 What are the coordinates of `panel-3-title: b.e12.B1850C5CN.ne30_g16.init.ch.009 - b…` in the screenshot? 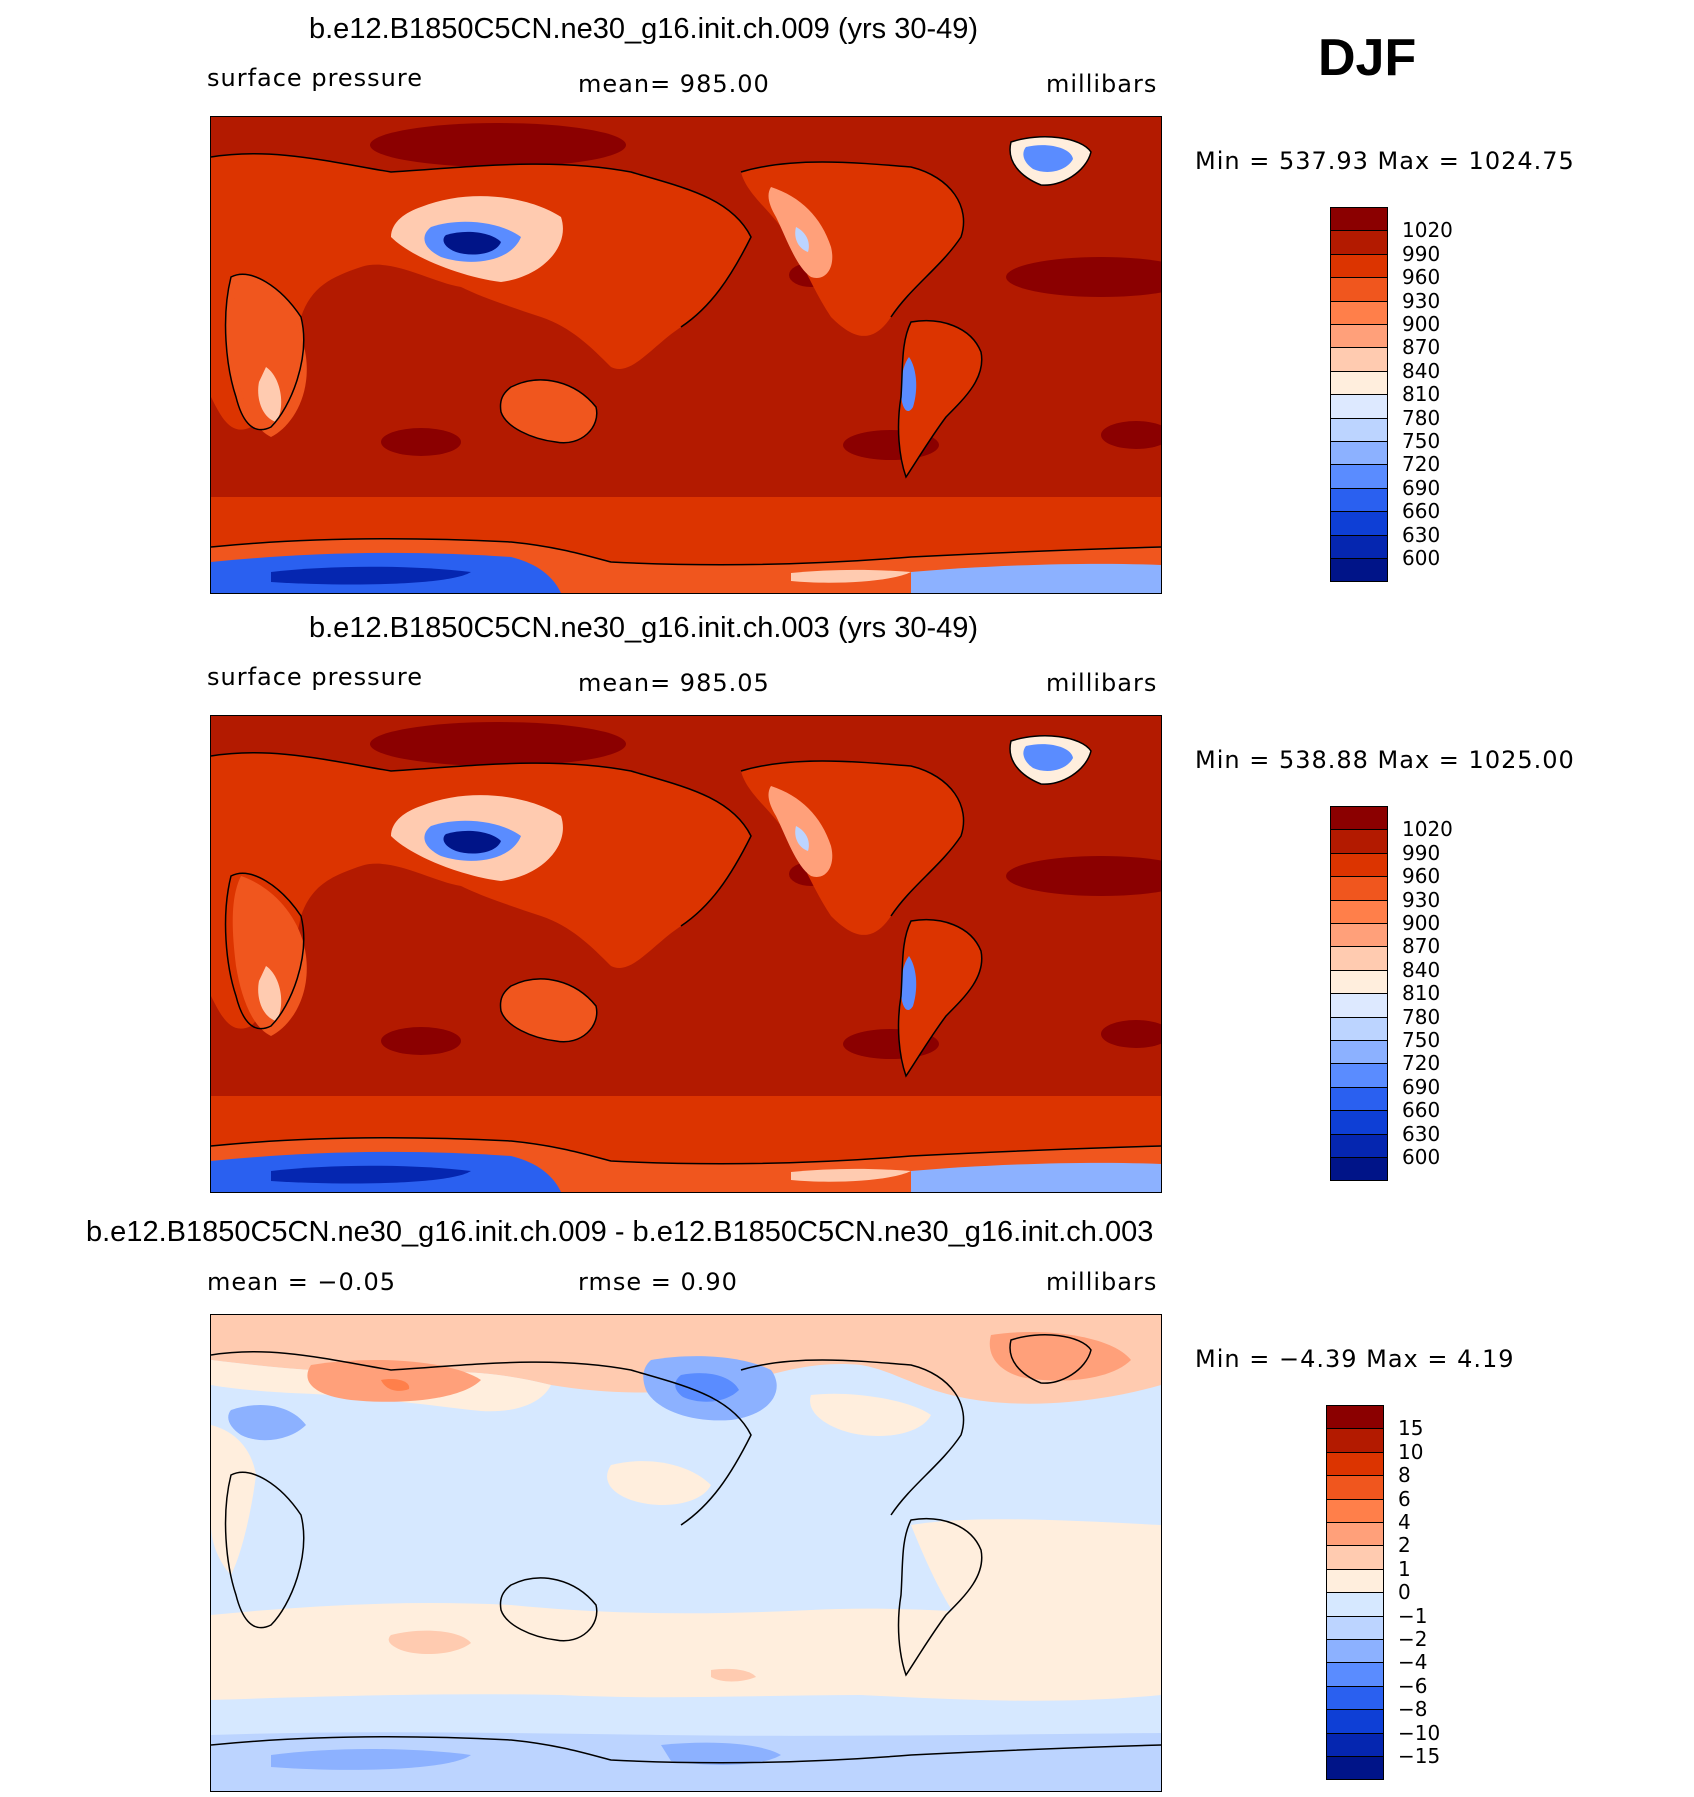 It's located at (620, 1232).